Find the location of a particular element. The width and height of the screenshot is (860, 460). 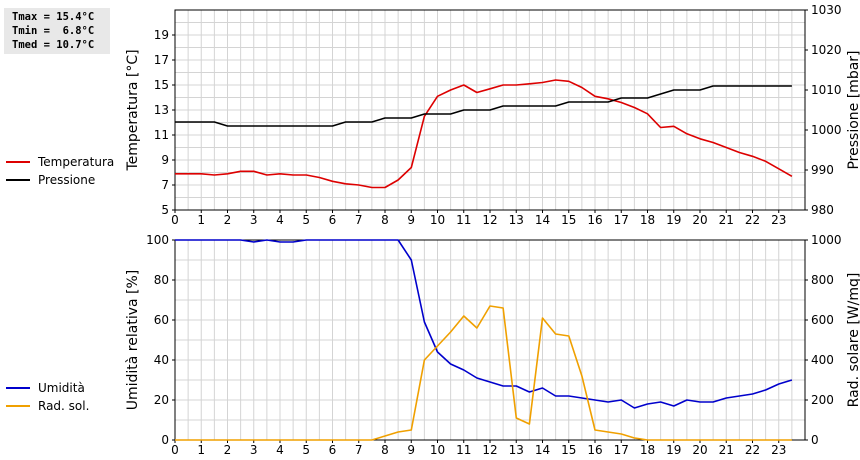

y-tick-label: 11 is located at coordinates (161, 135).